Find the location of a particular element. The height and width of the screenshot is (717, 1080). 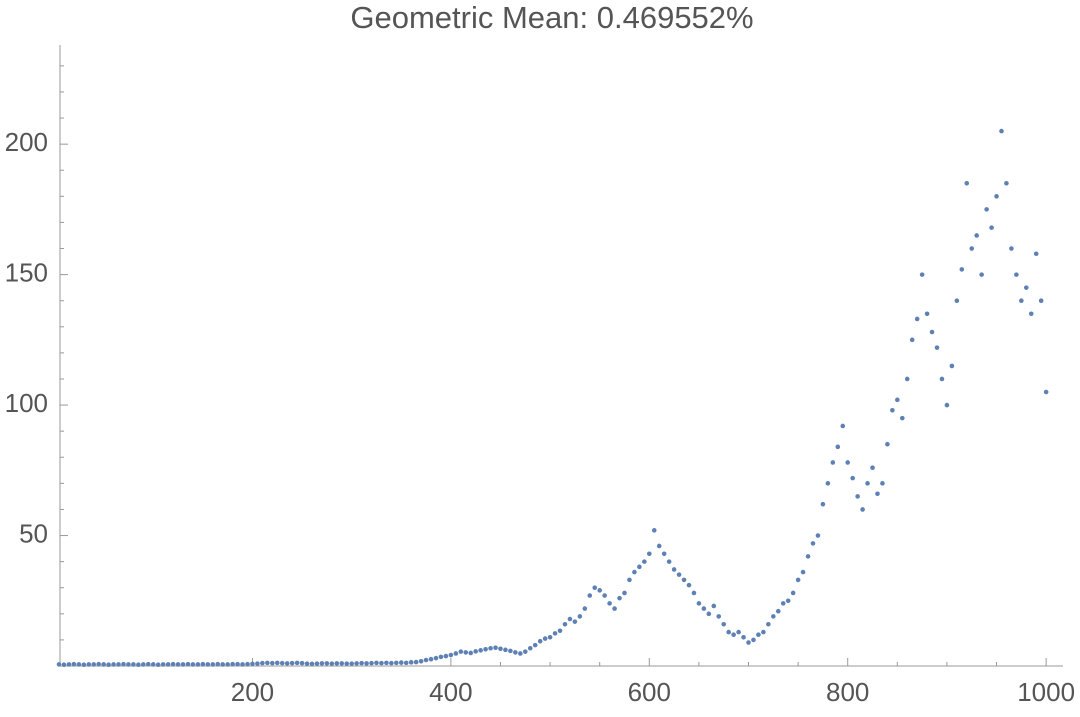

chart-title: Geometric Mean: 0.469552% is located at coordinates (551, 17).